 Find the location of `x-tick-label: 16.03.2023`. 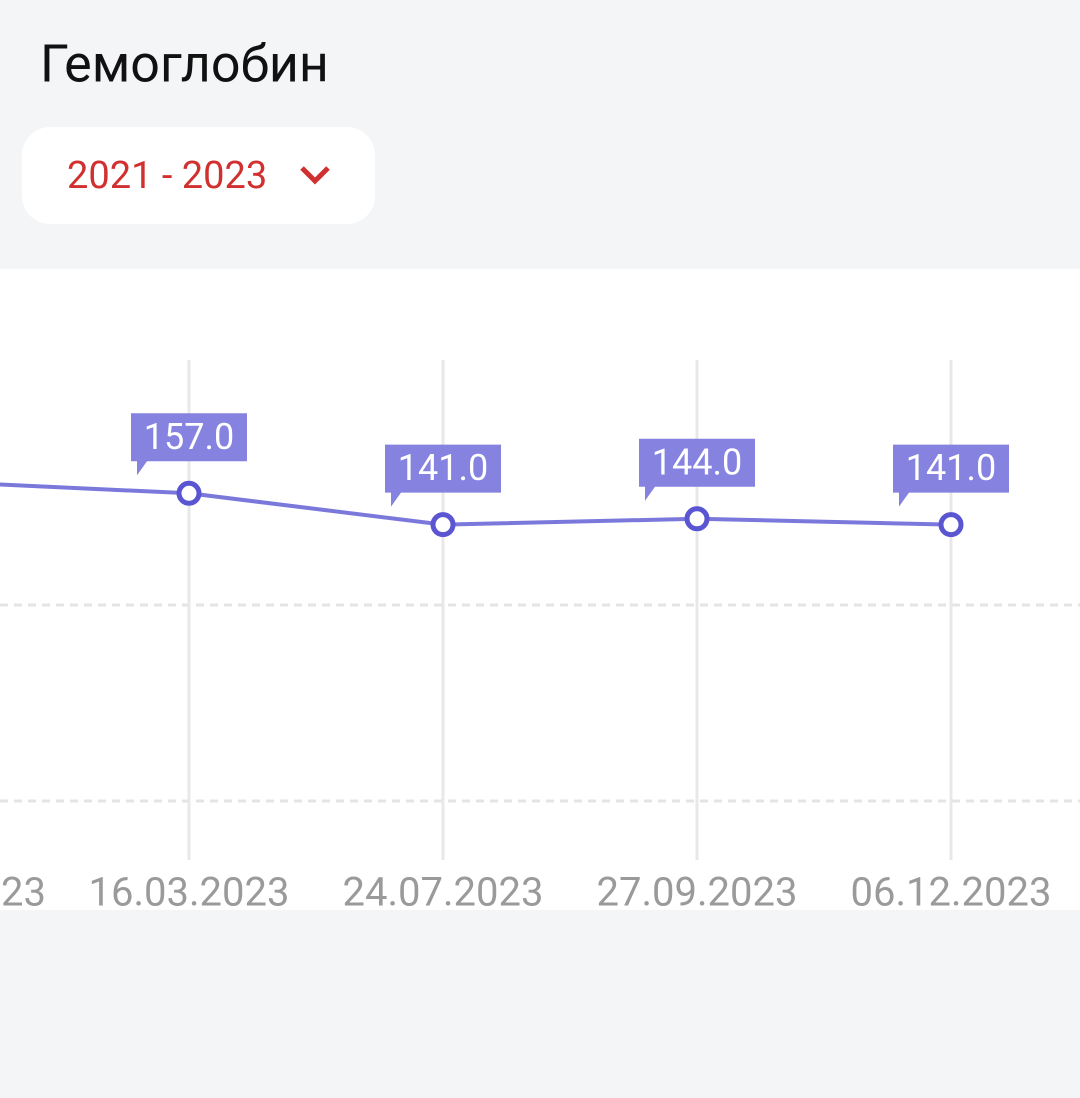

x-tick-label: 16.03.2023 is located at coordinates (189, 892).